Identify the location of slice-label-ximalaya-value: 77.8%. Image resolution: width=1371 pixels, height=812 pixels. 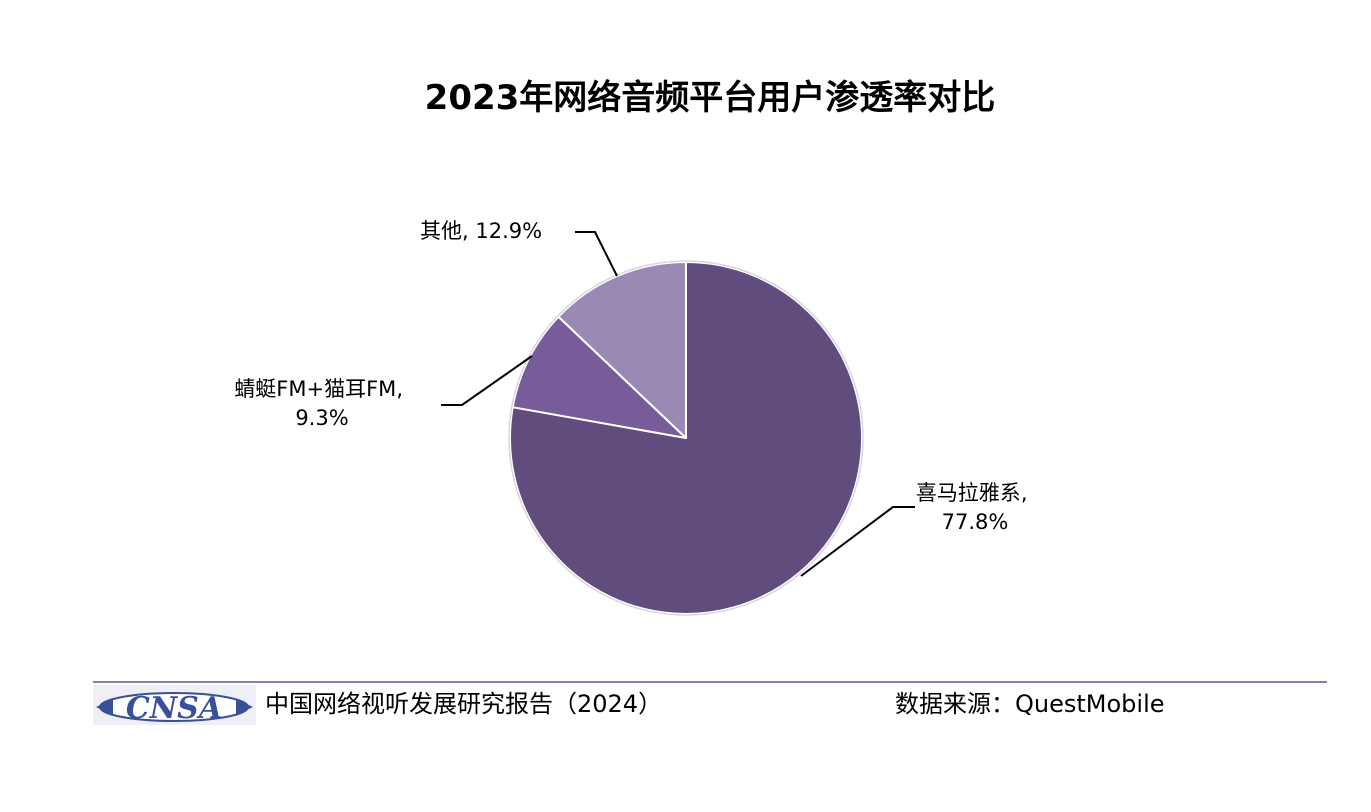
(975, 522).